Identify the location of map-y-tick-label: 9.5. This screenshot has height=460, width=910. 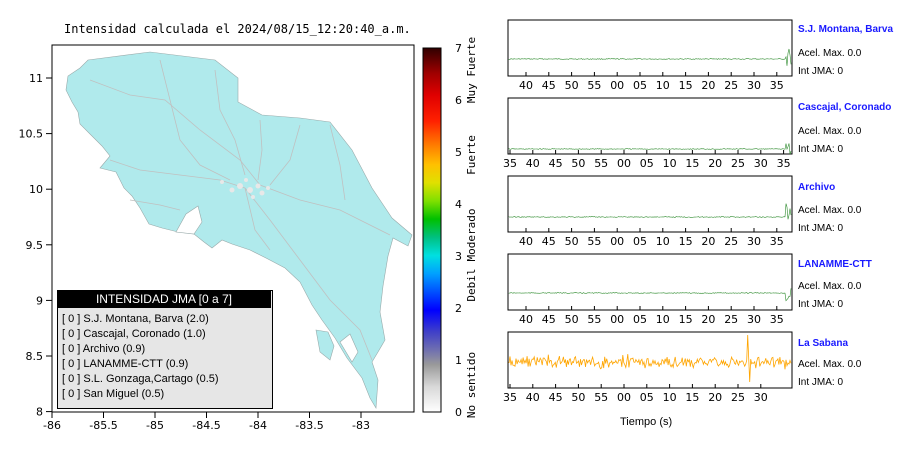
(35, 245).